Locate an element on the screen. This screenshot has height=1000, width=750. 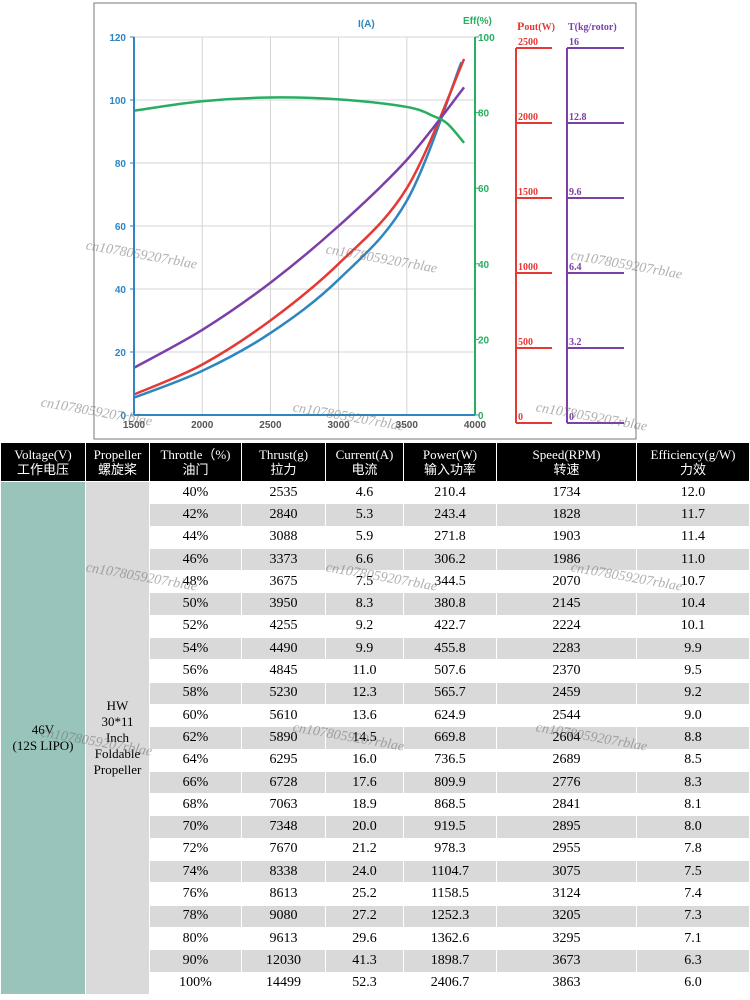
table-cell: 455.8 is located at coordinates (450, 649).